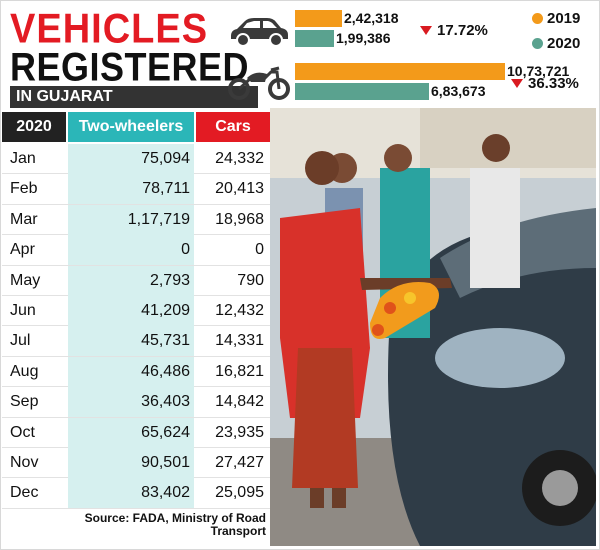  Describe the element at coordinates (24, 493) in the screenshot. I see `month-cell: Dec` at that location.